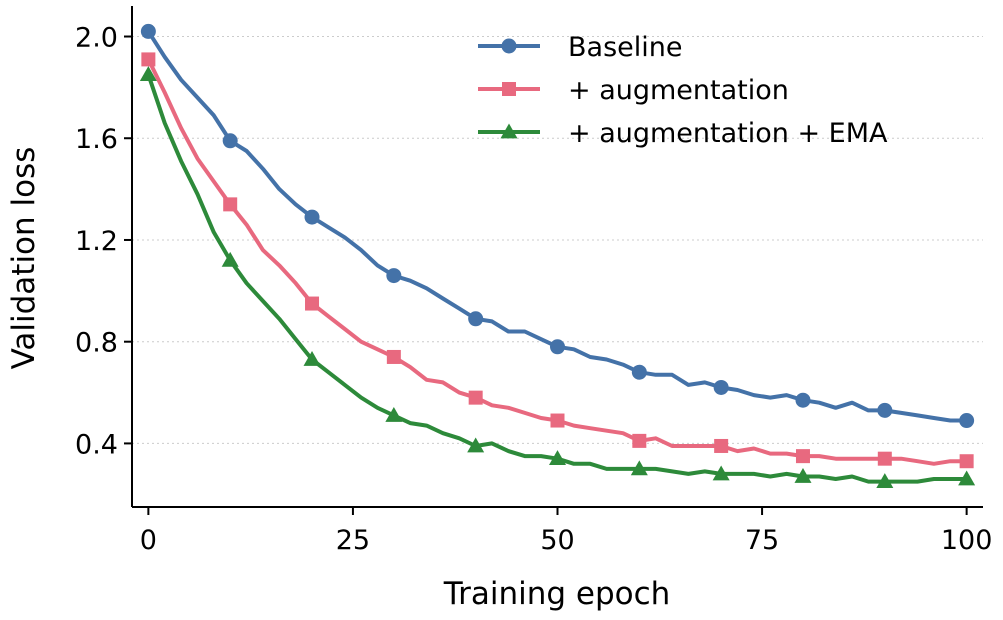 The width and height of the screenshot is (1003, 620). Describe the element at coordinates (967, 540) in the screenshot. I see `x-tick-label: 100` at that location.